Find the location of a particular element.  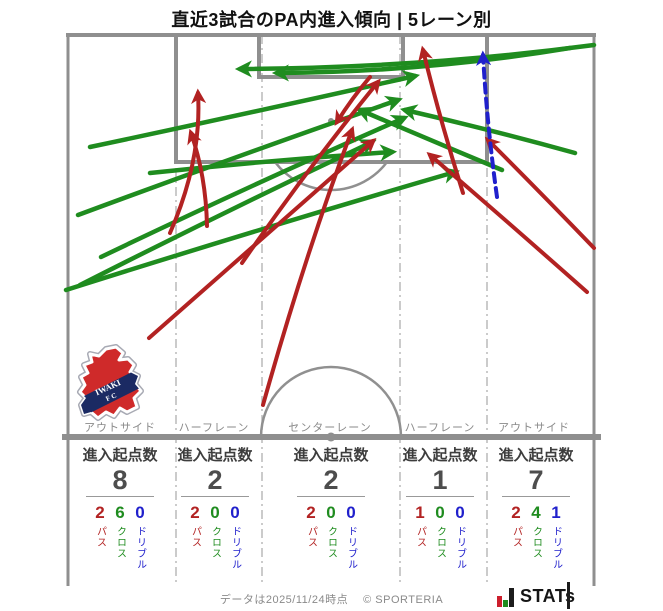

stat-column-center: 進入起点数 2 2 パス 0 クロス 0 ドリブル is located at coordinates (331, 507).